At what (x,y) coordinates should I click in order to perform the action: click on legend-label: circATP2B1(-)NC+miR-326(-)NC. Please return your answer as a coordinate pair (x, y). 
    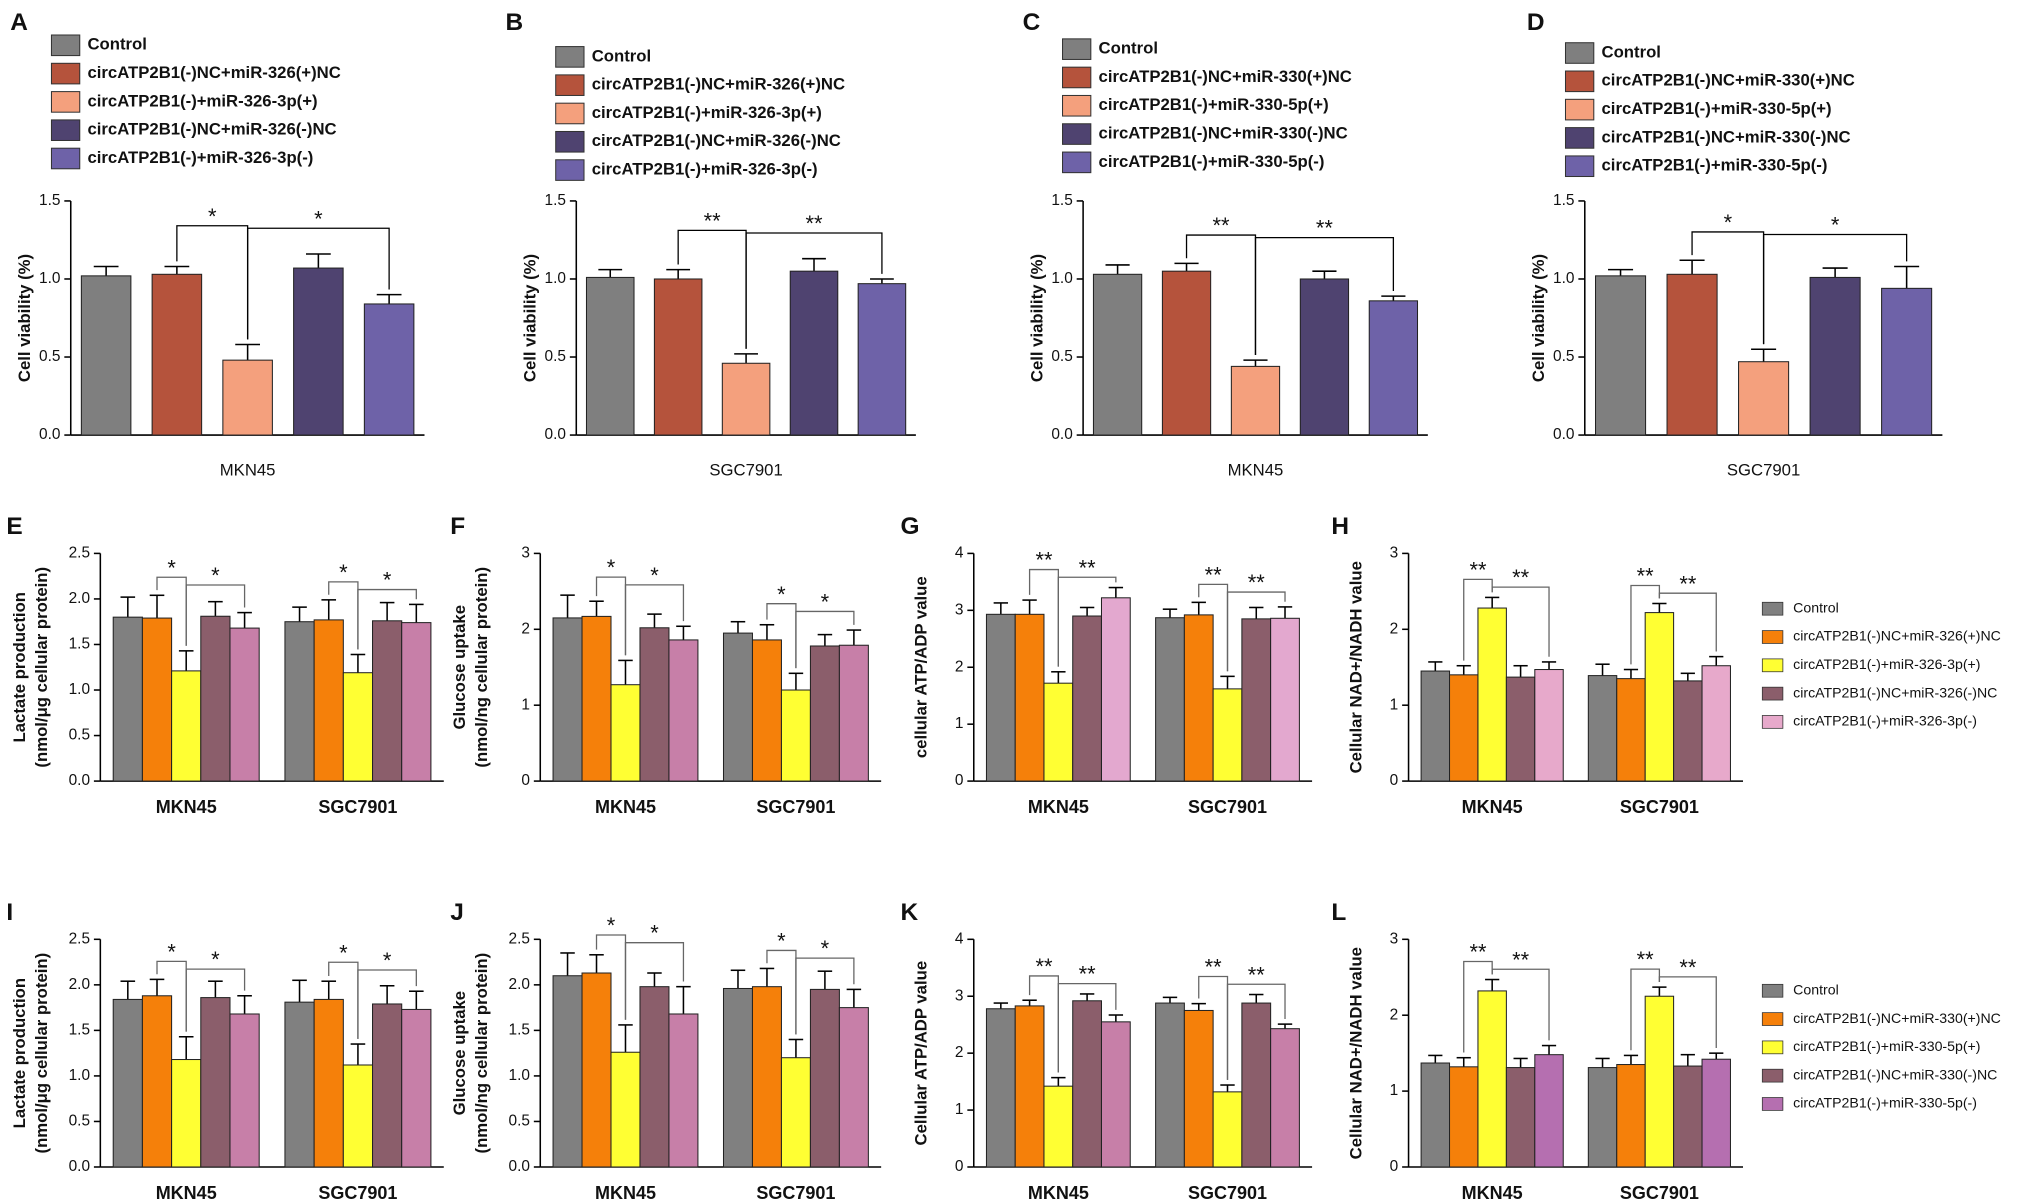
    Looking at the image, I should click on (1895, 692).